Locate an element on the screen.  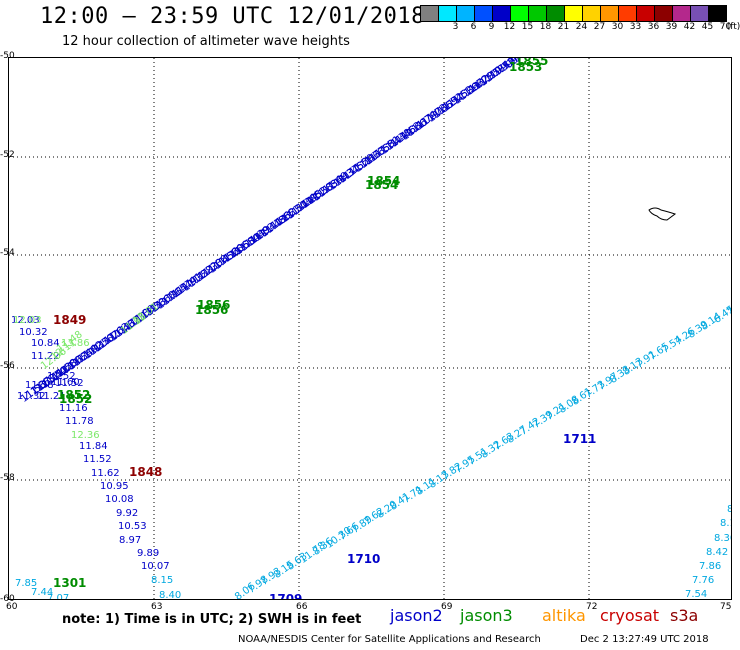
wave-height-colorbar is located at coordinates (573, 13).